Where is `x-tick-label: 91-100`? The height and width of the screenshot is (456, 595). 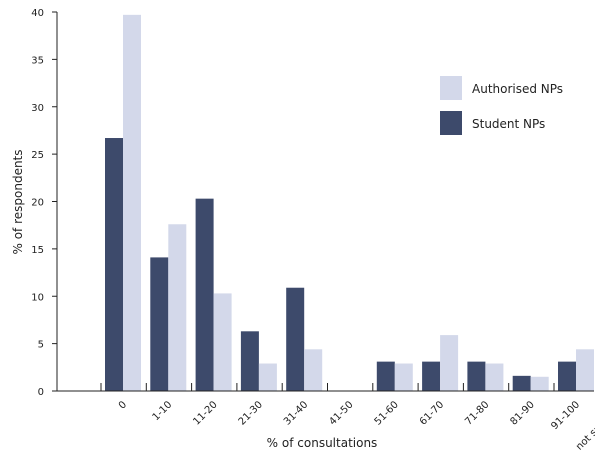 x-tick-label: 91-100 is located at coordinates (565, 415).